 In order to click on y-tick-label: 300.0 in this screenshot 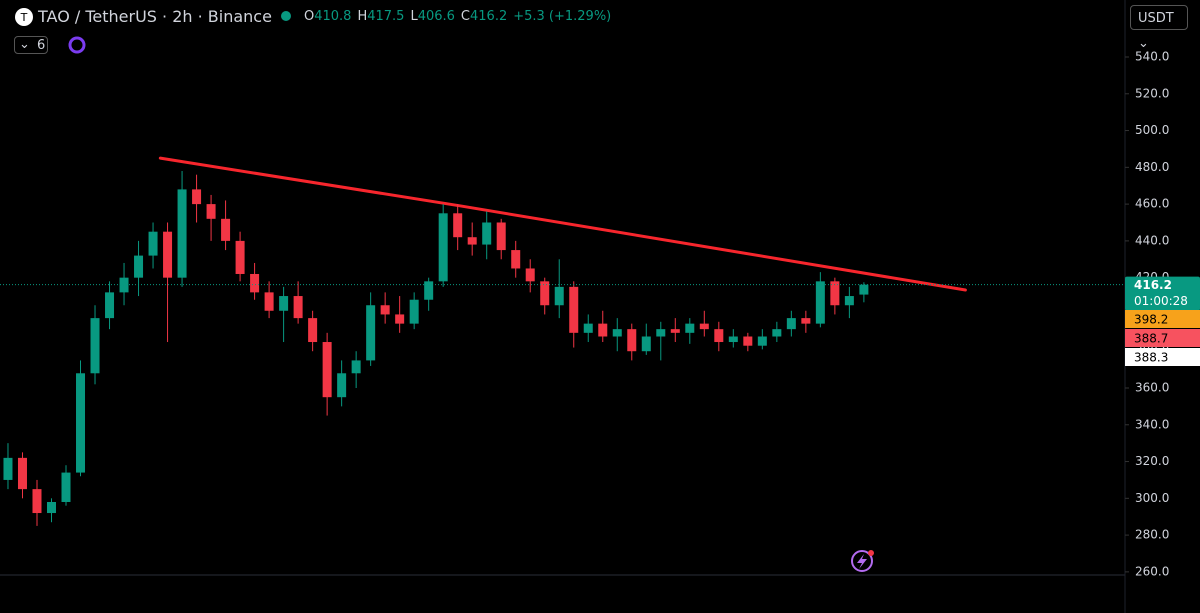, I will do `click(1152, 498)`.